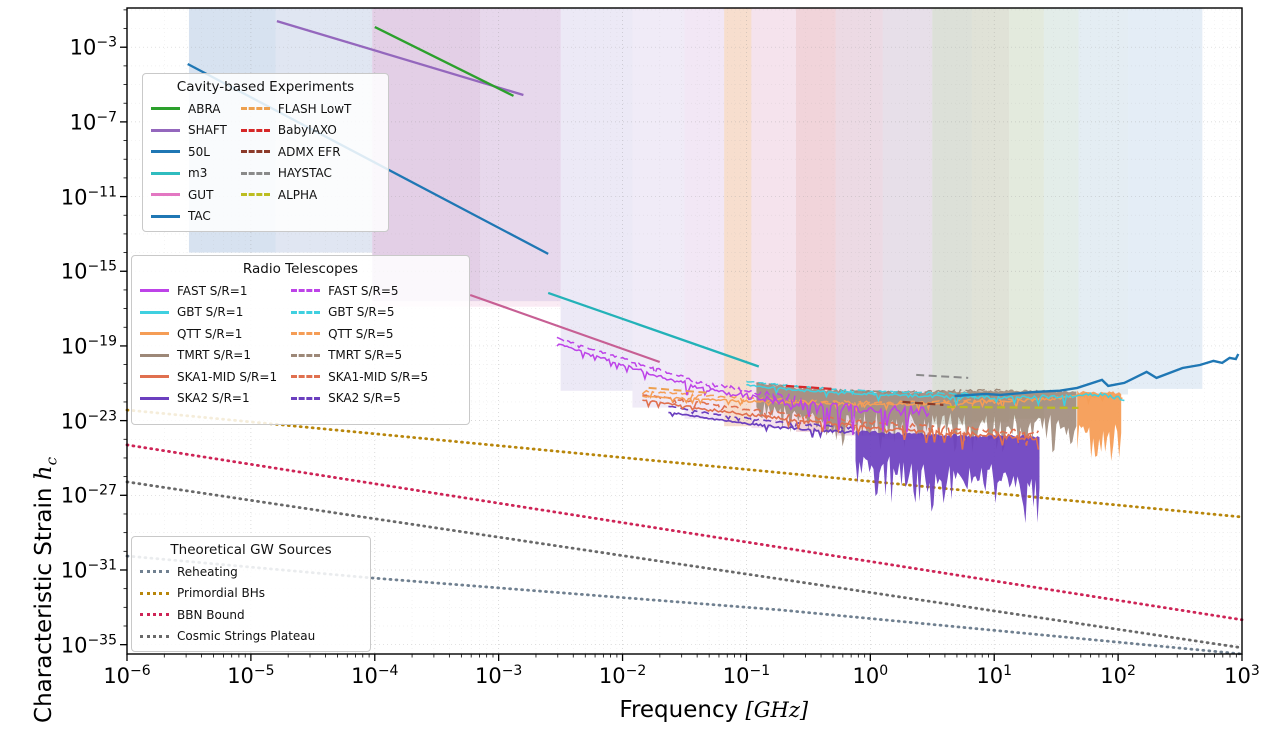 The image size is (1269, 735). I want to click on series-primordial-bhs, so click(684, 463).